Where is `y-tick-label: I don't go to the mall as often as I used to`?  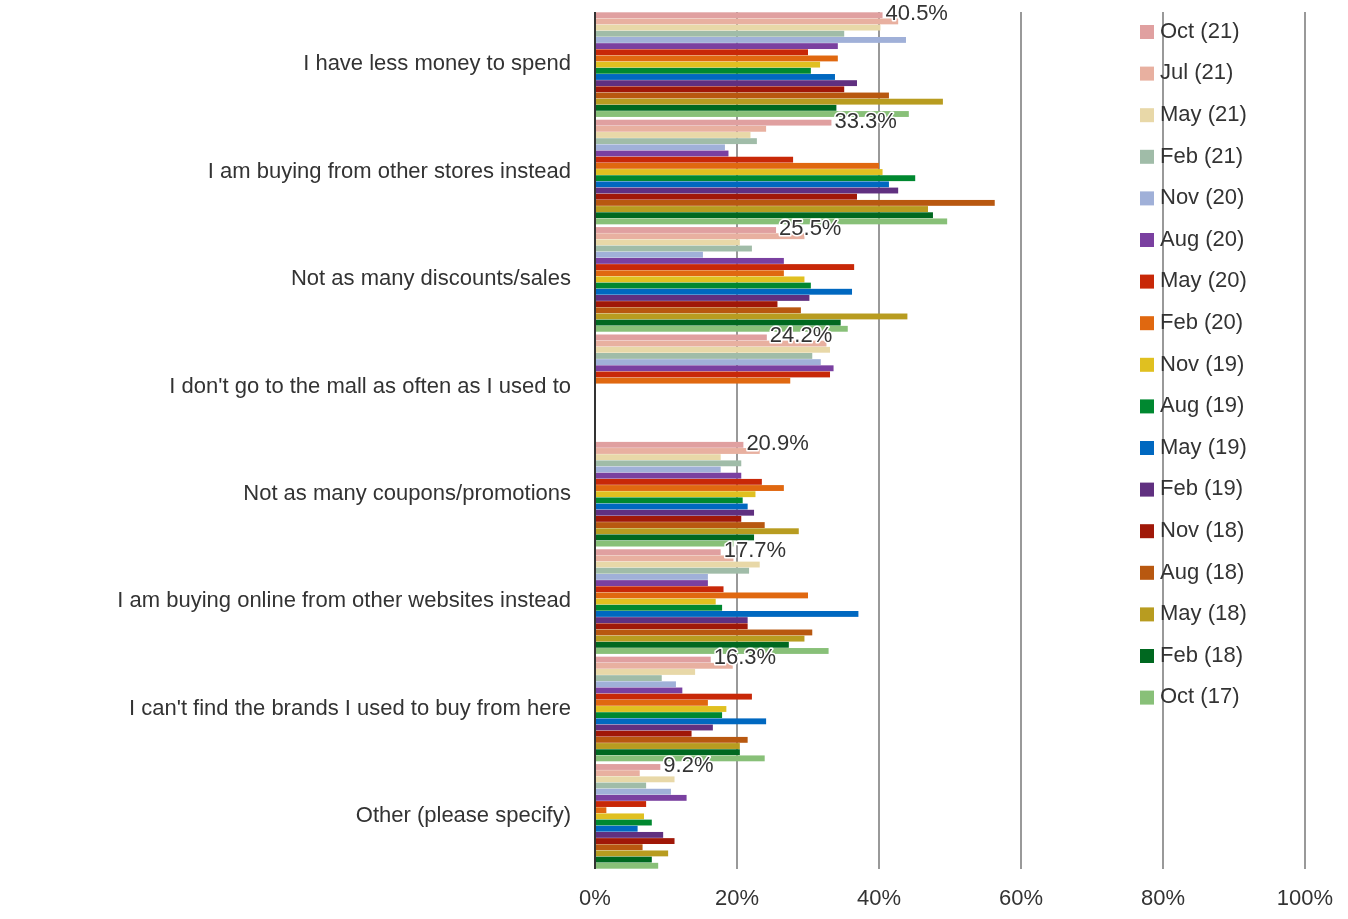
y-tick-label: I don't go to the mall as often as I used to is located at coordinates (370, 385).